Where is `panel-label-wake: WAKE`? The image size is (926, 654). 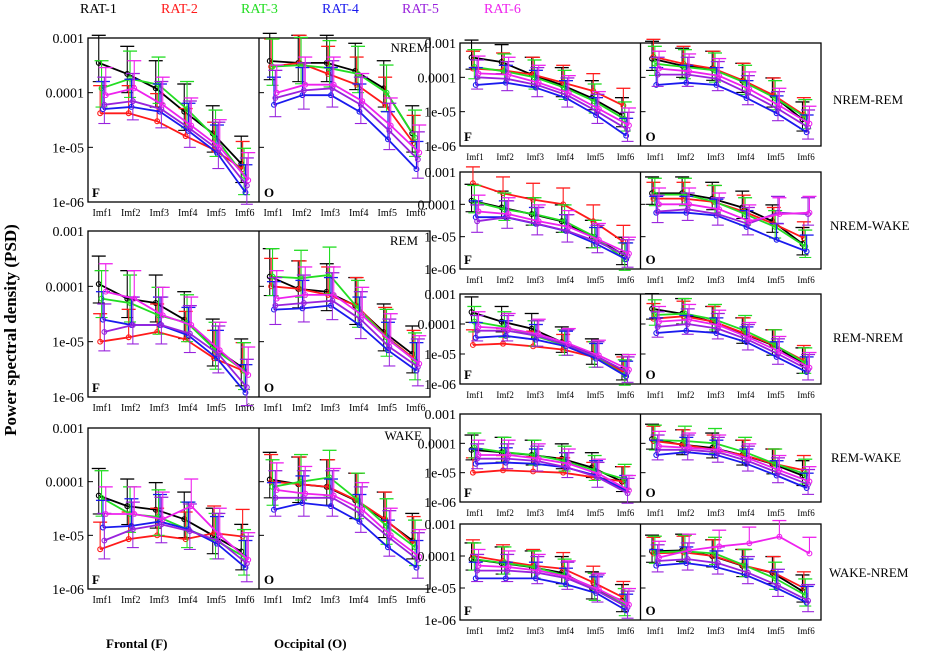
panel-label-wake: WAKE is located at coordinates (403, 435).